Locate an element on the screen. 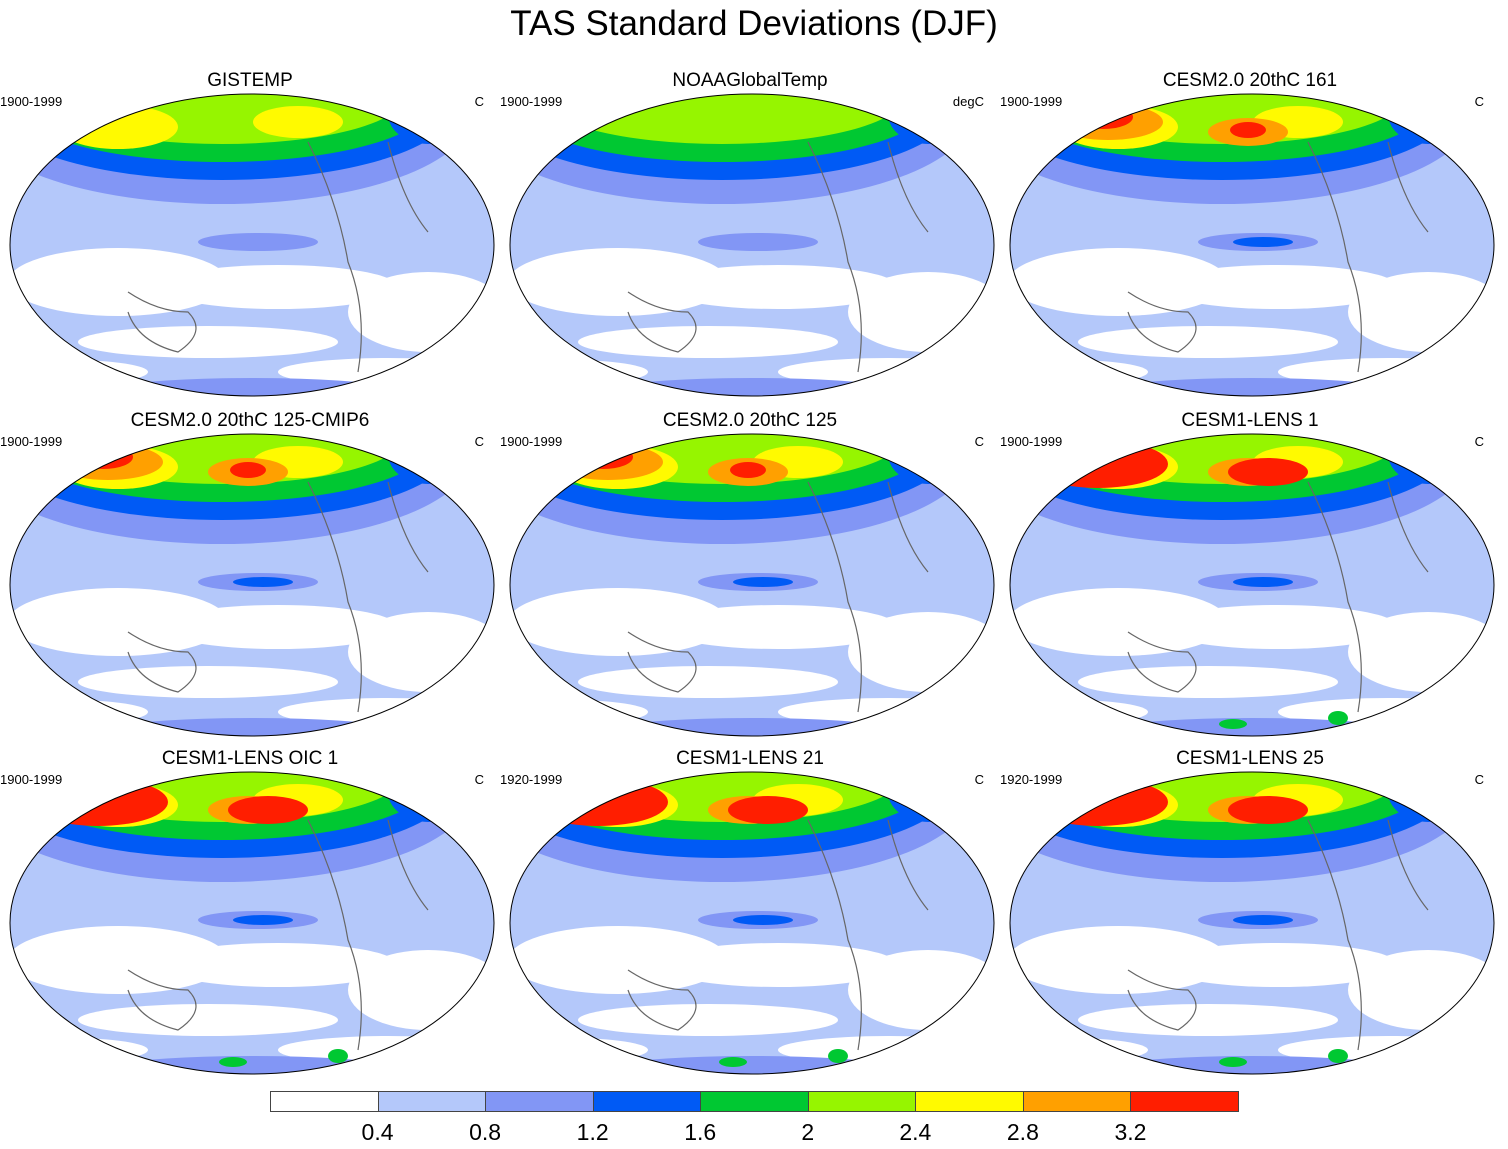  map-panel: NOAAGlobalTemp 1900-1999 degC is located at coordinates (750, 235).